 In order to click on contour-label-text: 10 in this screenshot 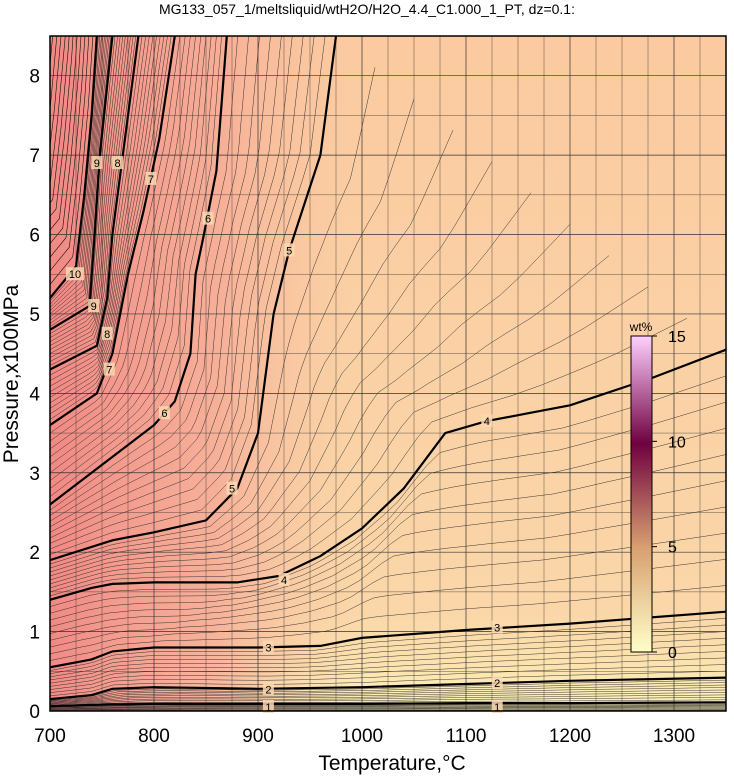, I will do `click(75, 275)`.